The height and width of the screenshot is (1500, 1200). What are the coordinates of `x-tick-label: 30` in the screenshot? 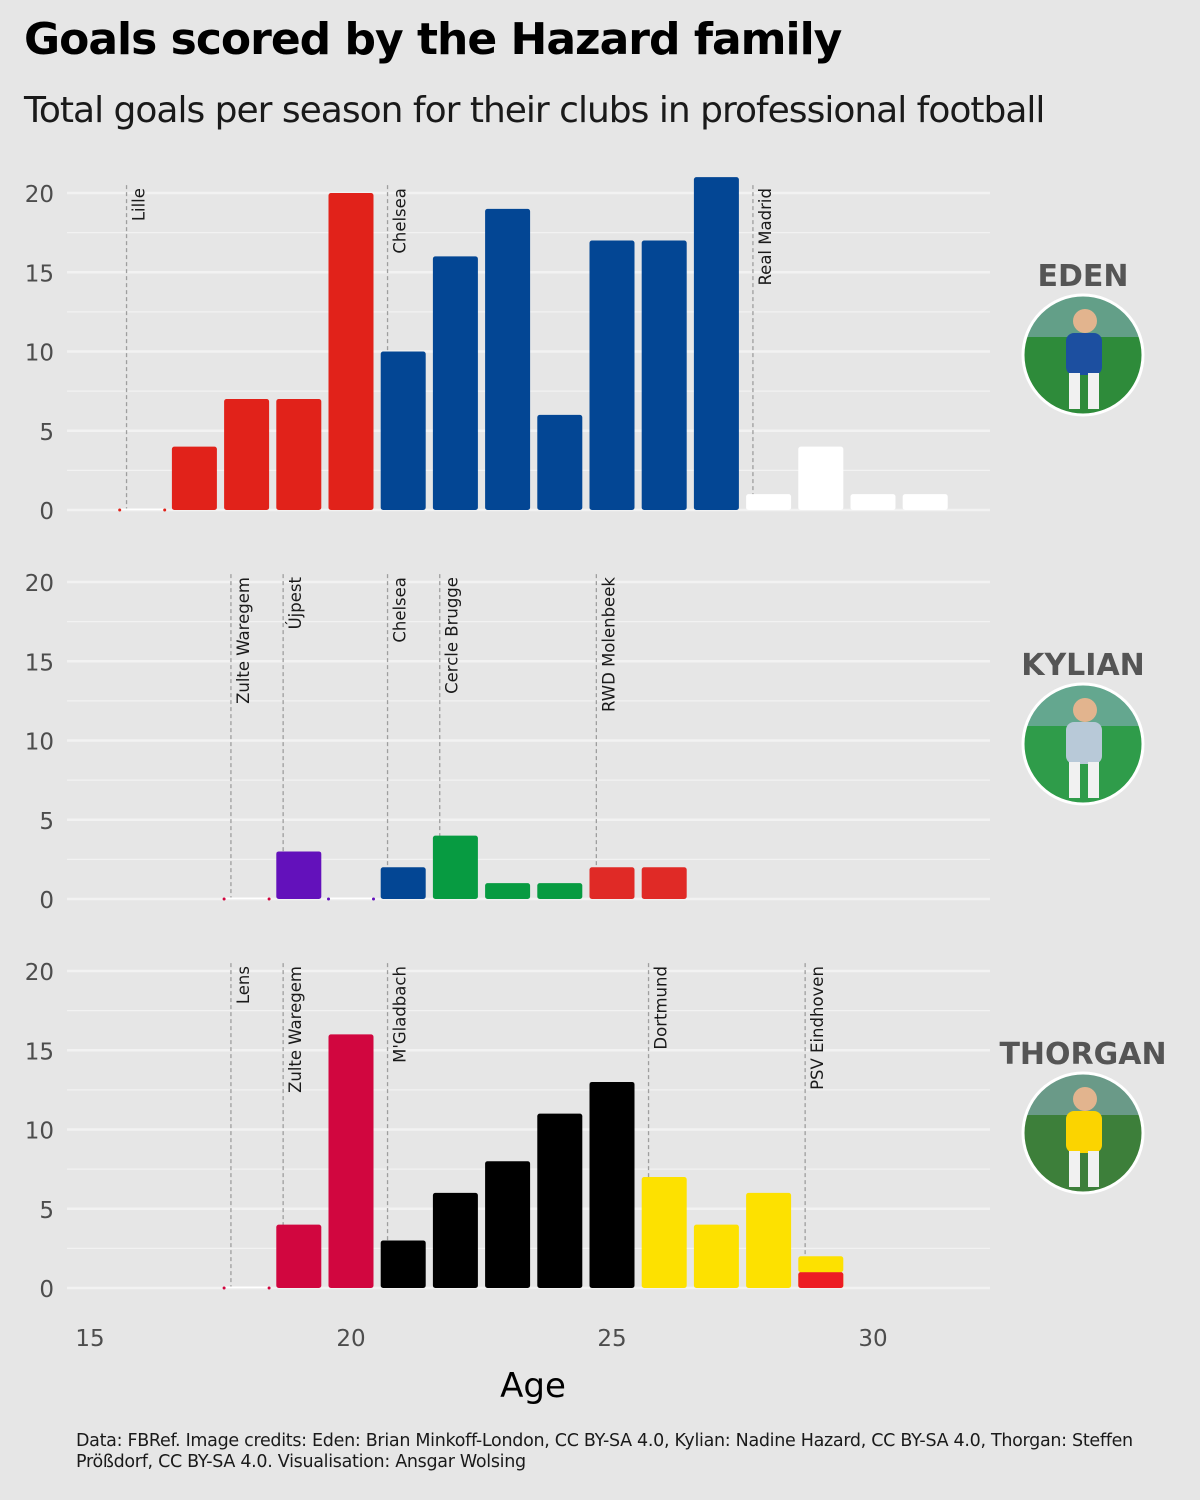 It's located at (872, 1339).